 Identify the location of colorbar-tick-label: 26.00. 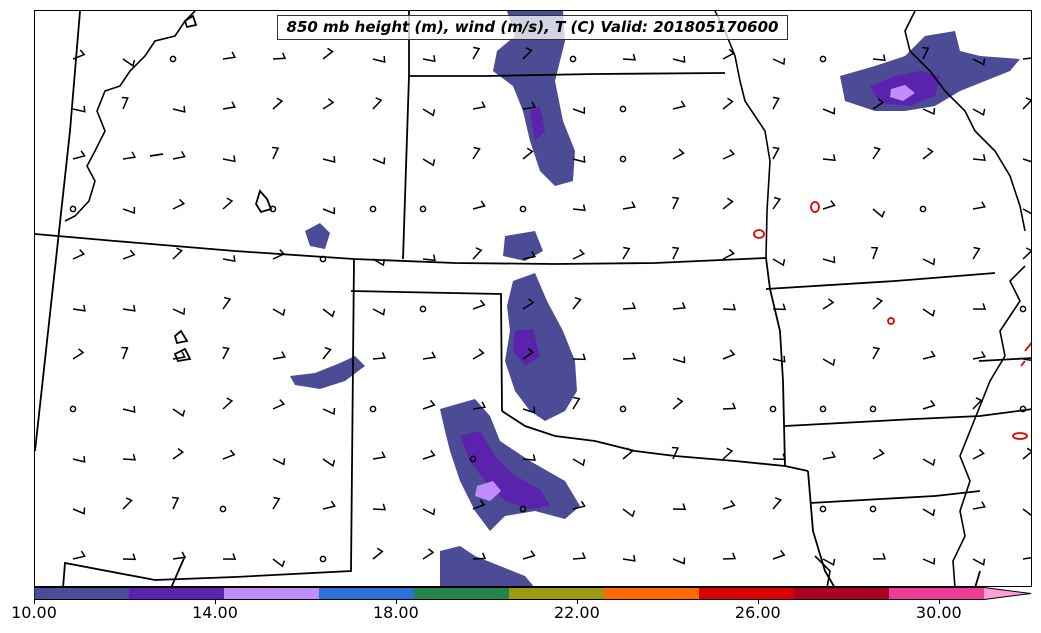
(757, 612).